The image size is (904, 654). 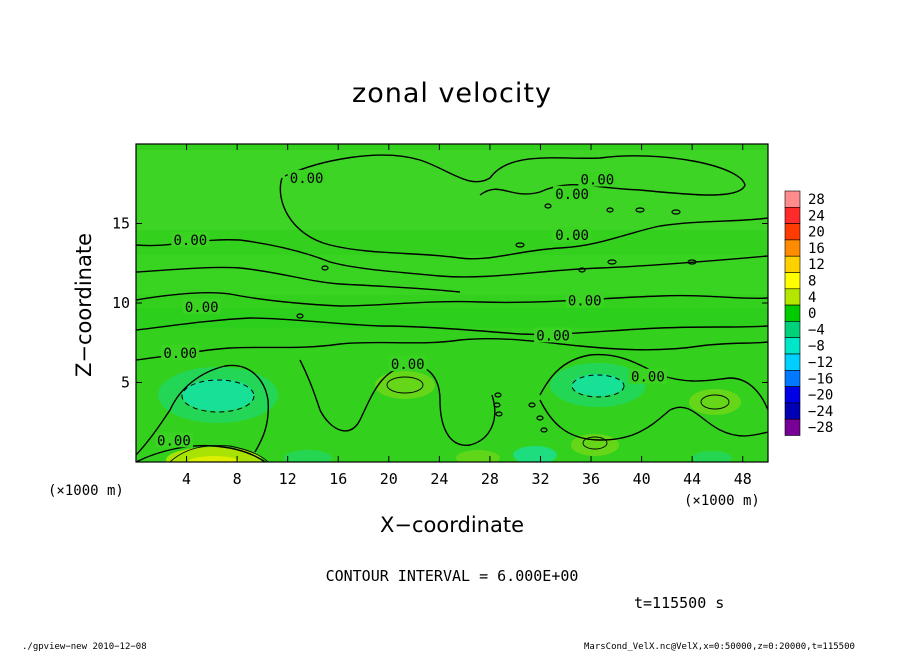 I want to click on colorbar-label: −20, so click(x=820, y=396).